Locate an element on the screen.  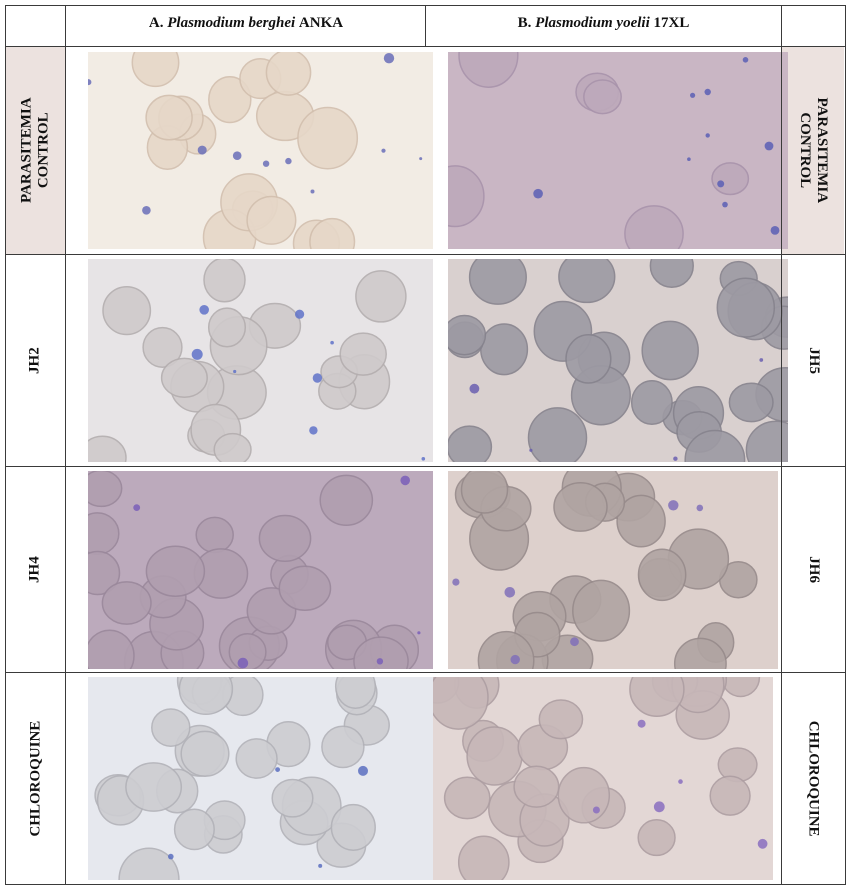
row-label-right-2: JH6 is located at coordinates (813, 569).